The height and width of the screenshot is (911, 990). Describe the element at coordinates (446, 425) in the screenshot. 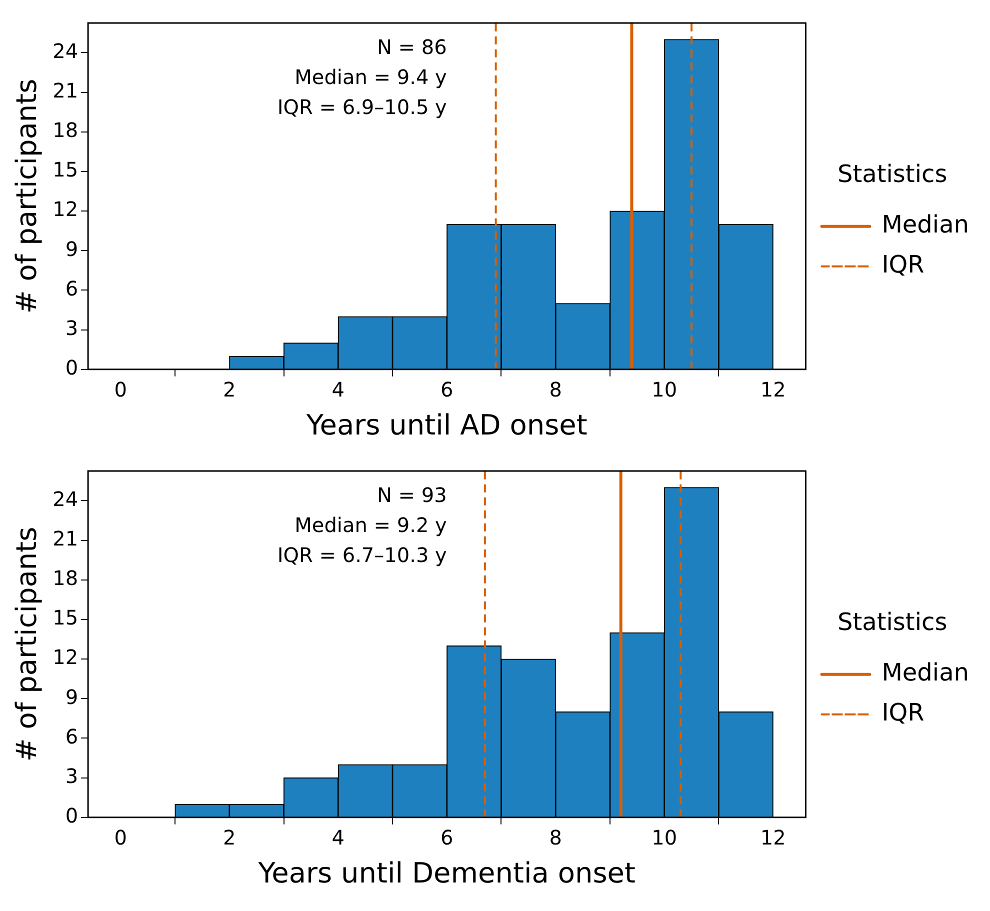

I see `x-axis-title: Years until AD onset` at that location.